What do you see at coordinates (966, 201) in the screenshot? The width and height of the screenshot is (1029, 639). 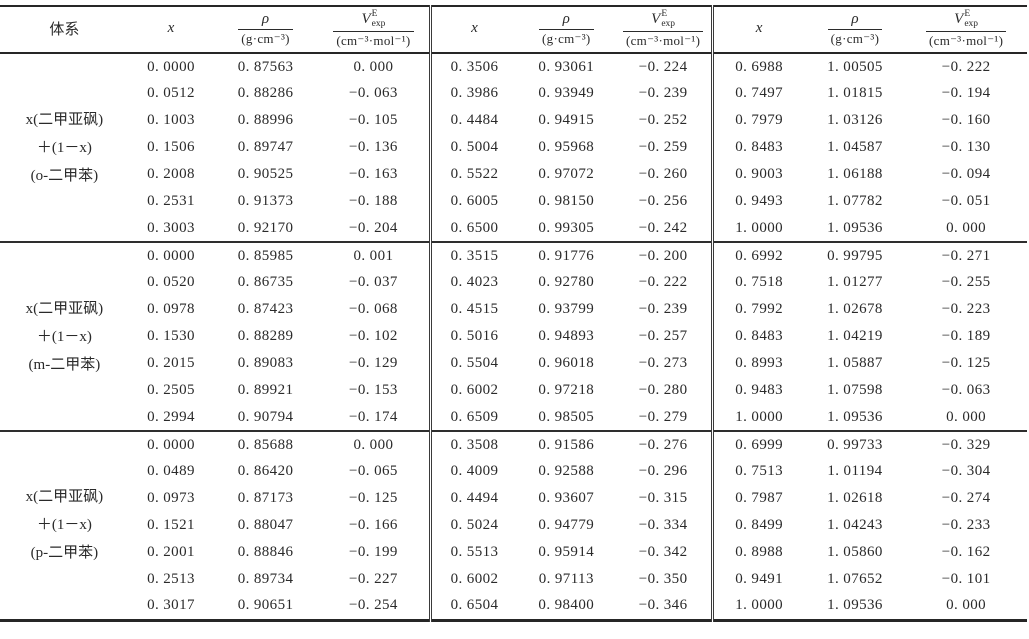 I see `cell-vexp: −0. 051` at bounding box center [966, 201].